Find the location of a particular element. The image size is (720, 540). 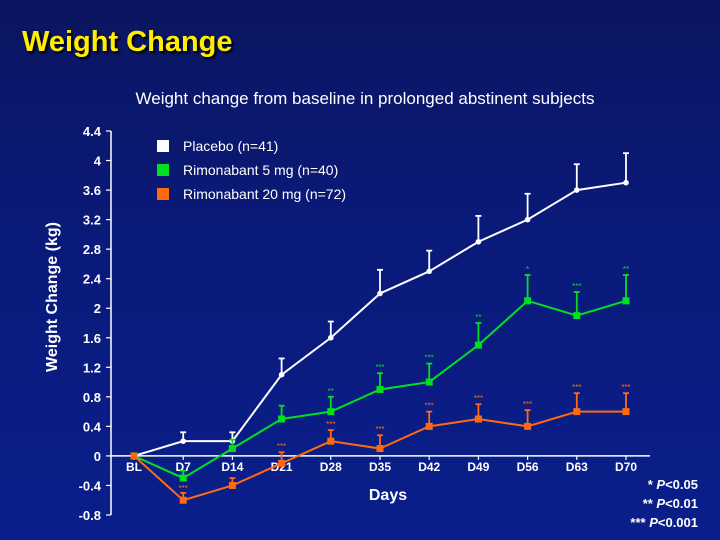

x-tick-label: D7 is located at coordinates (184, 467).